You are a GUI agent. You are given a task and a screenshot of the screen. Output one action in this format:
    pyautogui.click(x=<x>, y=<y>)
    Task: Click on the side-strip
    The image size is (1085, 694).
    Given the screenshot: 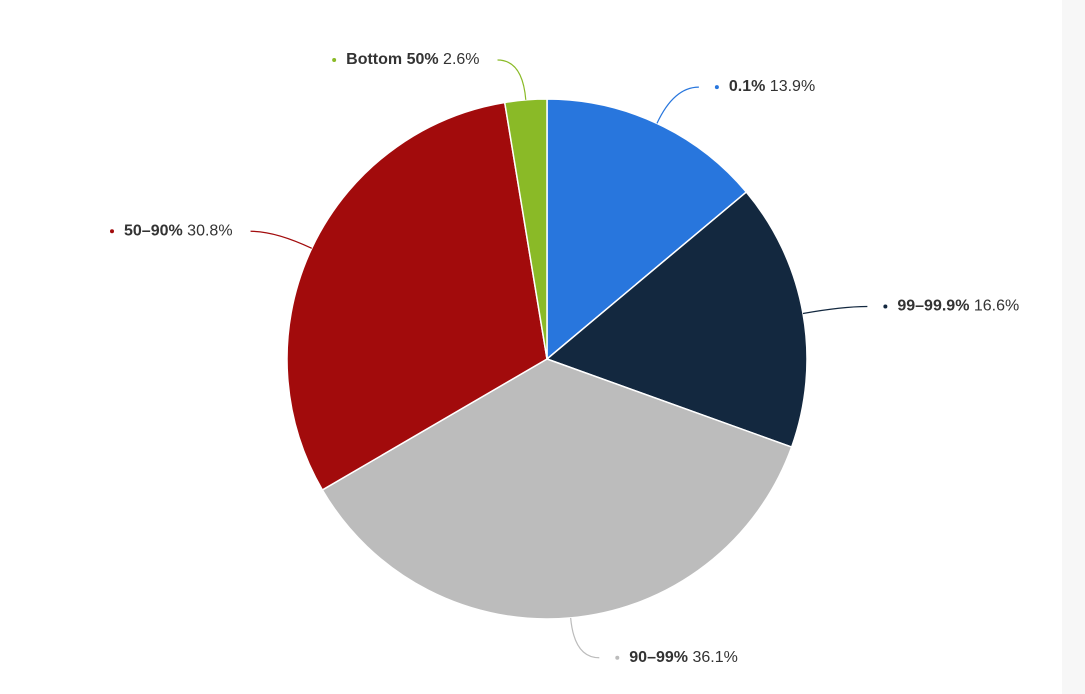 What is the action you would take?
    pyautogui.click(x=1073, y=347)
    